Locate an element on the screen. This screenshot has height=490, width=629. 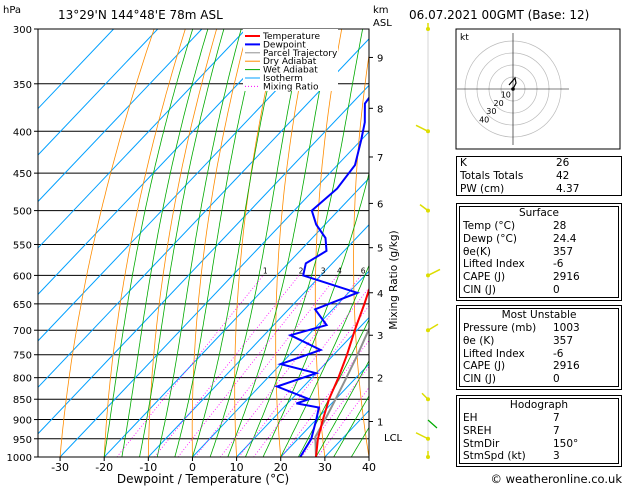
hodograph-trace is located at coordinates (512, 83).